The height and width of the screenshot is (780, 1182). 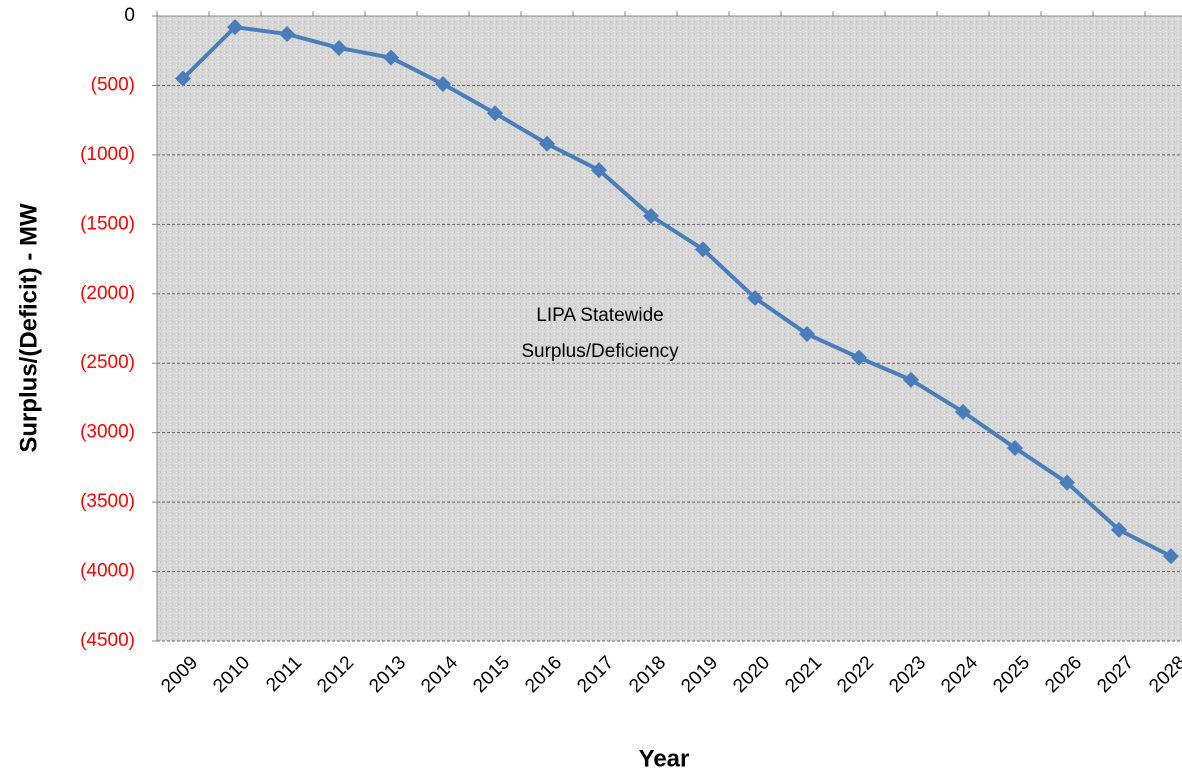 What do you see at coordinates (107, 501) in the screenshot?
I see `y-tick-label: (3500)` at bounding box center [107, 501].